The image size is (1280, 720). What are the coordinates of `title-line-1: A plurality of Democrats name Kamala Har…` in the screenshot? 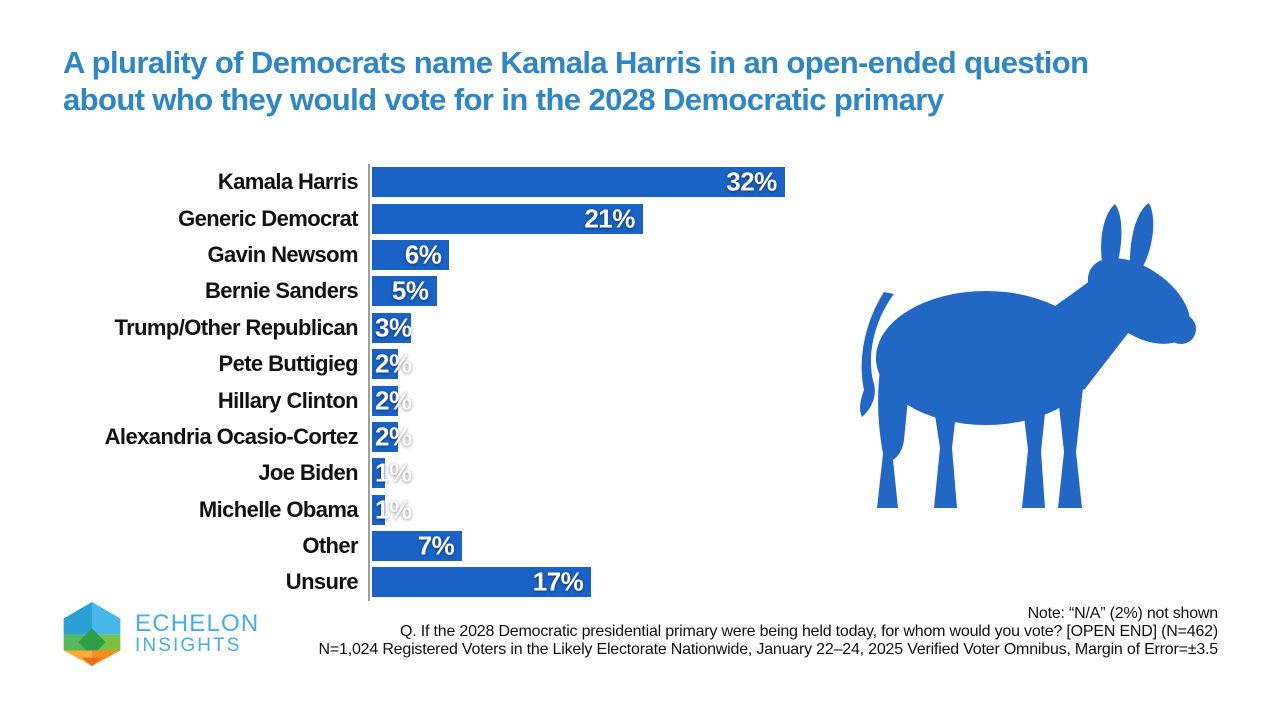 It's located at (576, 62).